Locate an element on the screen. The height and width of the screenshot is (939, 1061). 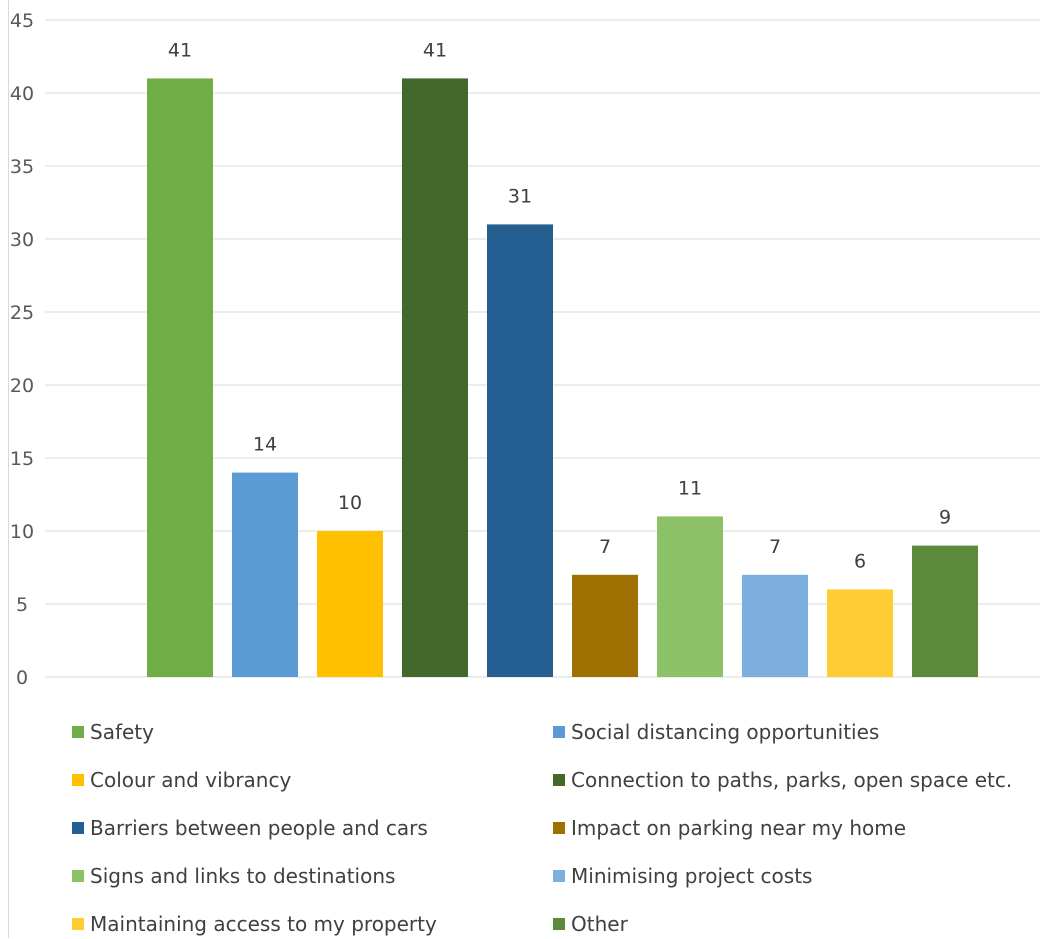
y-tick-label: 0 is located at coordinates (22, 678).